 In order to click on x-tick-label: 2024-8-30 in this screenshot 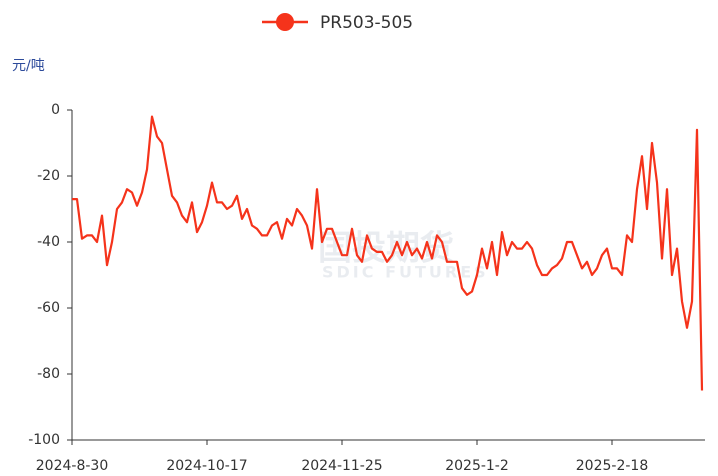, I will do `click(72, 466)`.